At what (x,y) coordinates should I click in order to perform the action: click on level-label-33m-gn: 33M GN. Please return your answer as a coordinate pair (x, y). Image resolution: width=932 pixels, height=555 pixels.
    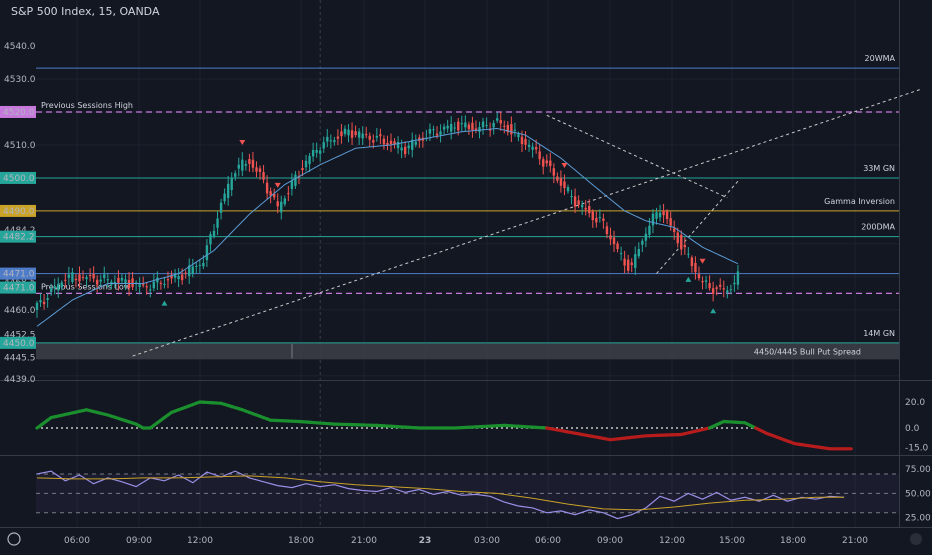
    Looking at the image, I should click on (879, 168).